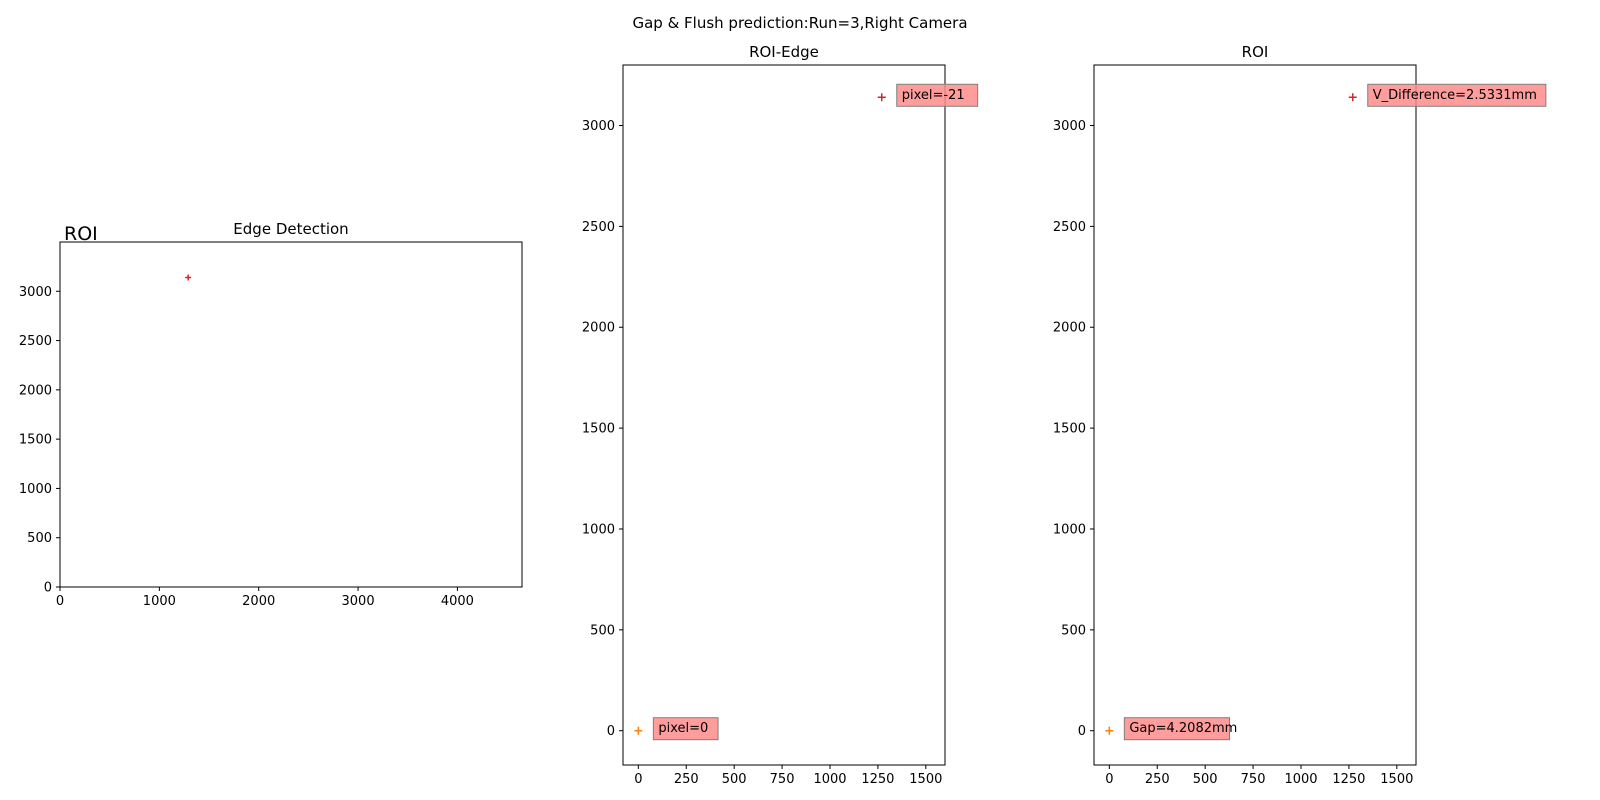 The image size is (1600, 800). What do you see at coordinates (1073, 630) in the screenshot?
I see `y-tick-label: 500` at bounding box center [1073, 630].